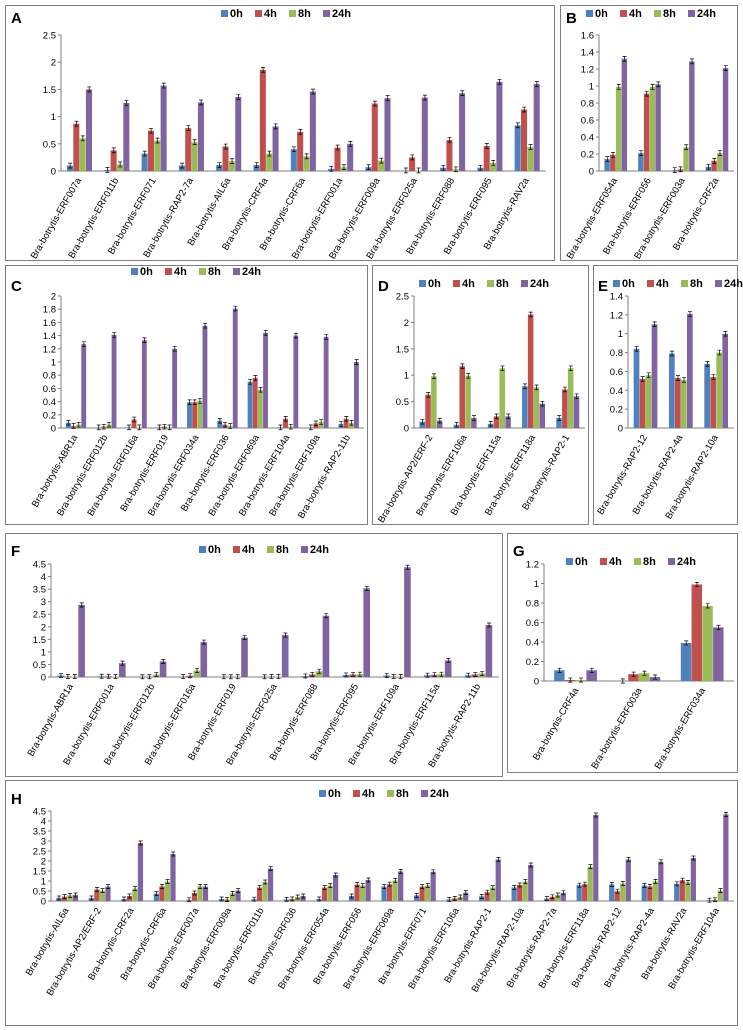 This screenshot has width=743, height=1030. Describe the element at coordinates (49, 310) in the screenshot. I see `y-tick-label: 1.8` at that location.